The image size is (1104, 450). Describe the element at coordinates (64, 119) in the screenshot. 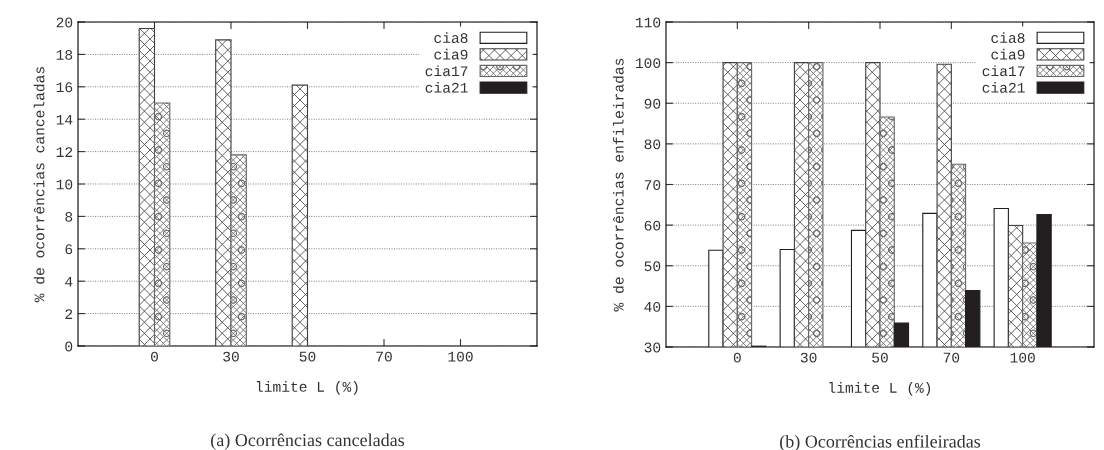

I see `y-tick-label: 14` at that location.